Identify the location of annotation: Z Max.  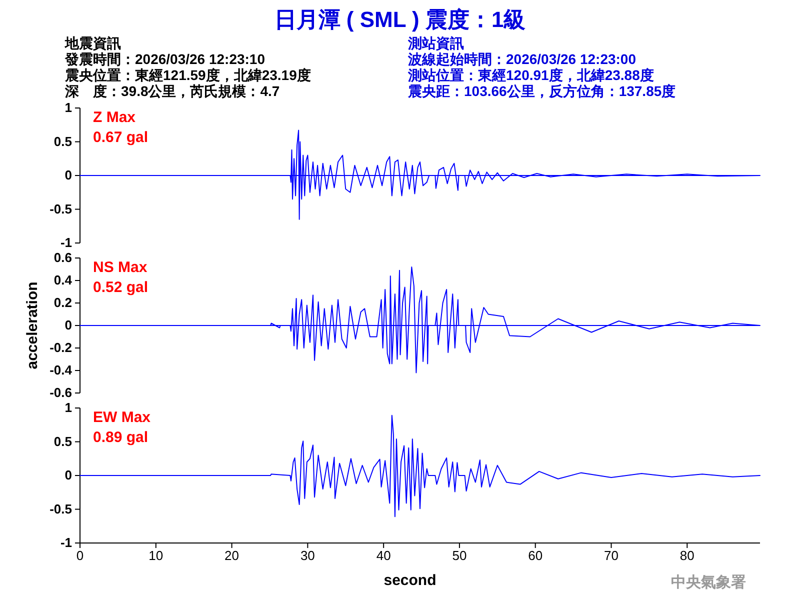
(114, 117).